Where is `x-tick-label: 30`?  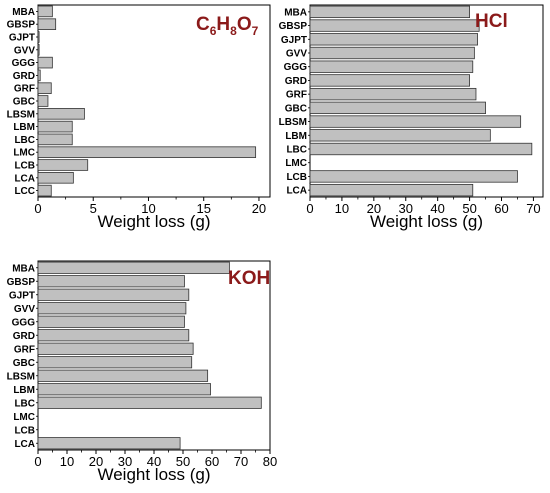 x-tick-label: 30 is located at coordinates (125, 461).